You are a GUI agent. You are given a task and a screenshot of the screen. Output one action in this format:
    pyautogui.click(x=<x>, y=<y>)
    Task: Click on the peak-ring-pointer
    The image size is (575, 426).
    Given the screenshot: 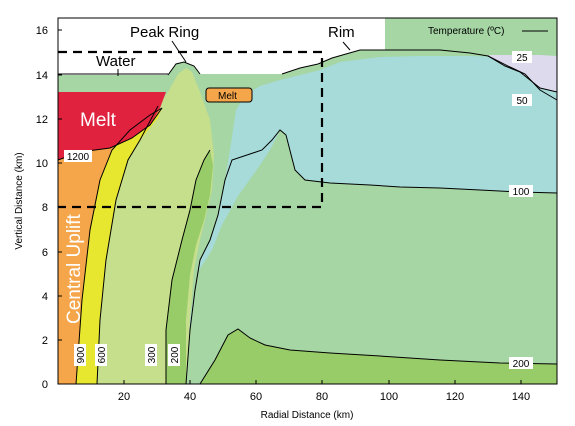 What is the action you would take?
    pyautogui.click(x=179, y=51)
    